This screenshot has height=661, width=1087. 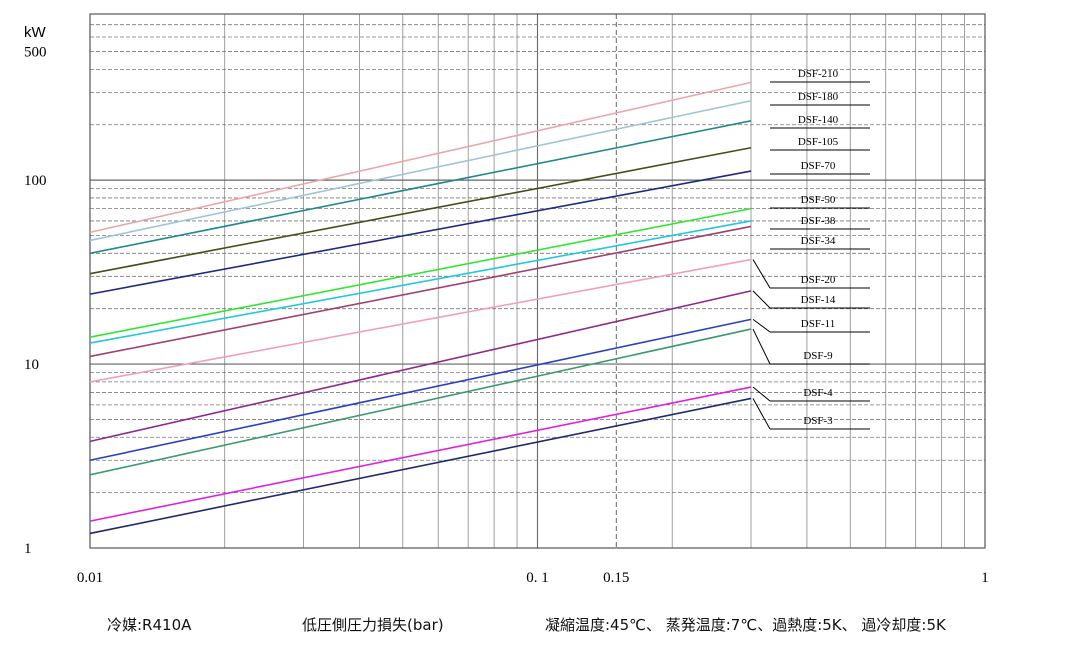 What do you see at coordinates (818, 241) in the screenshot?
I see `legend-label: DSF-34` at bounding box center [818, 241].